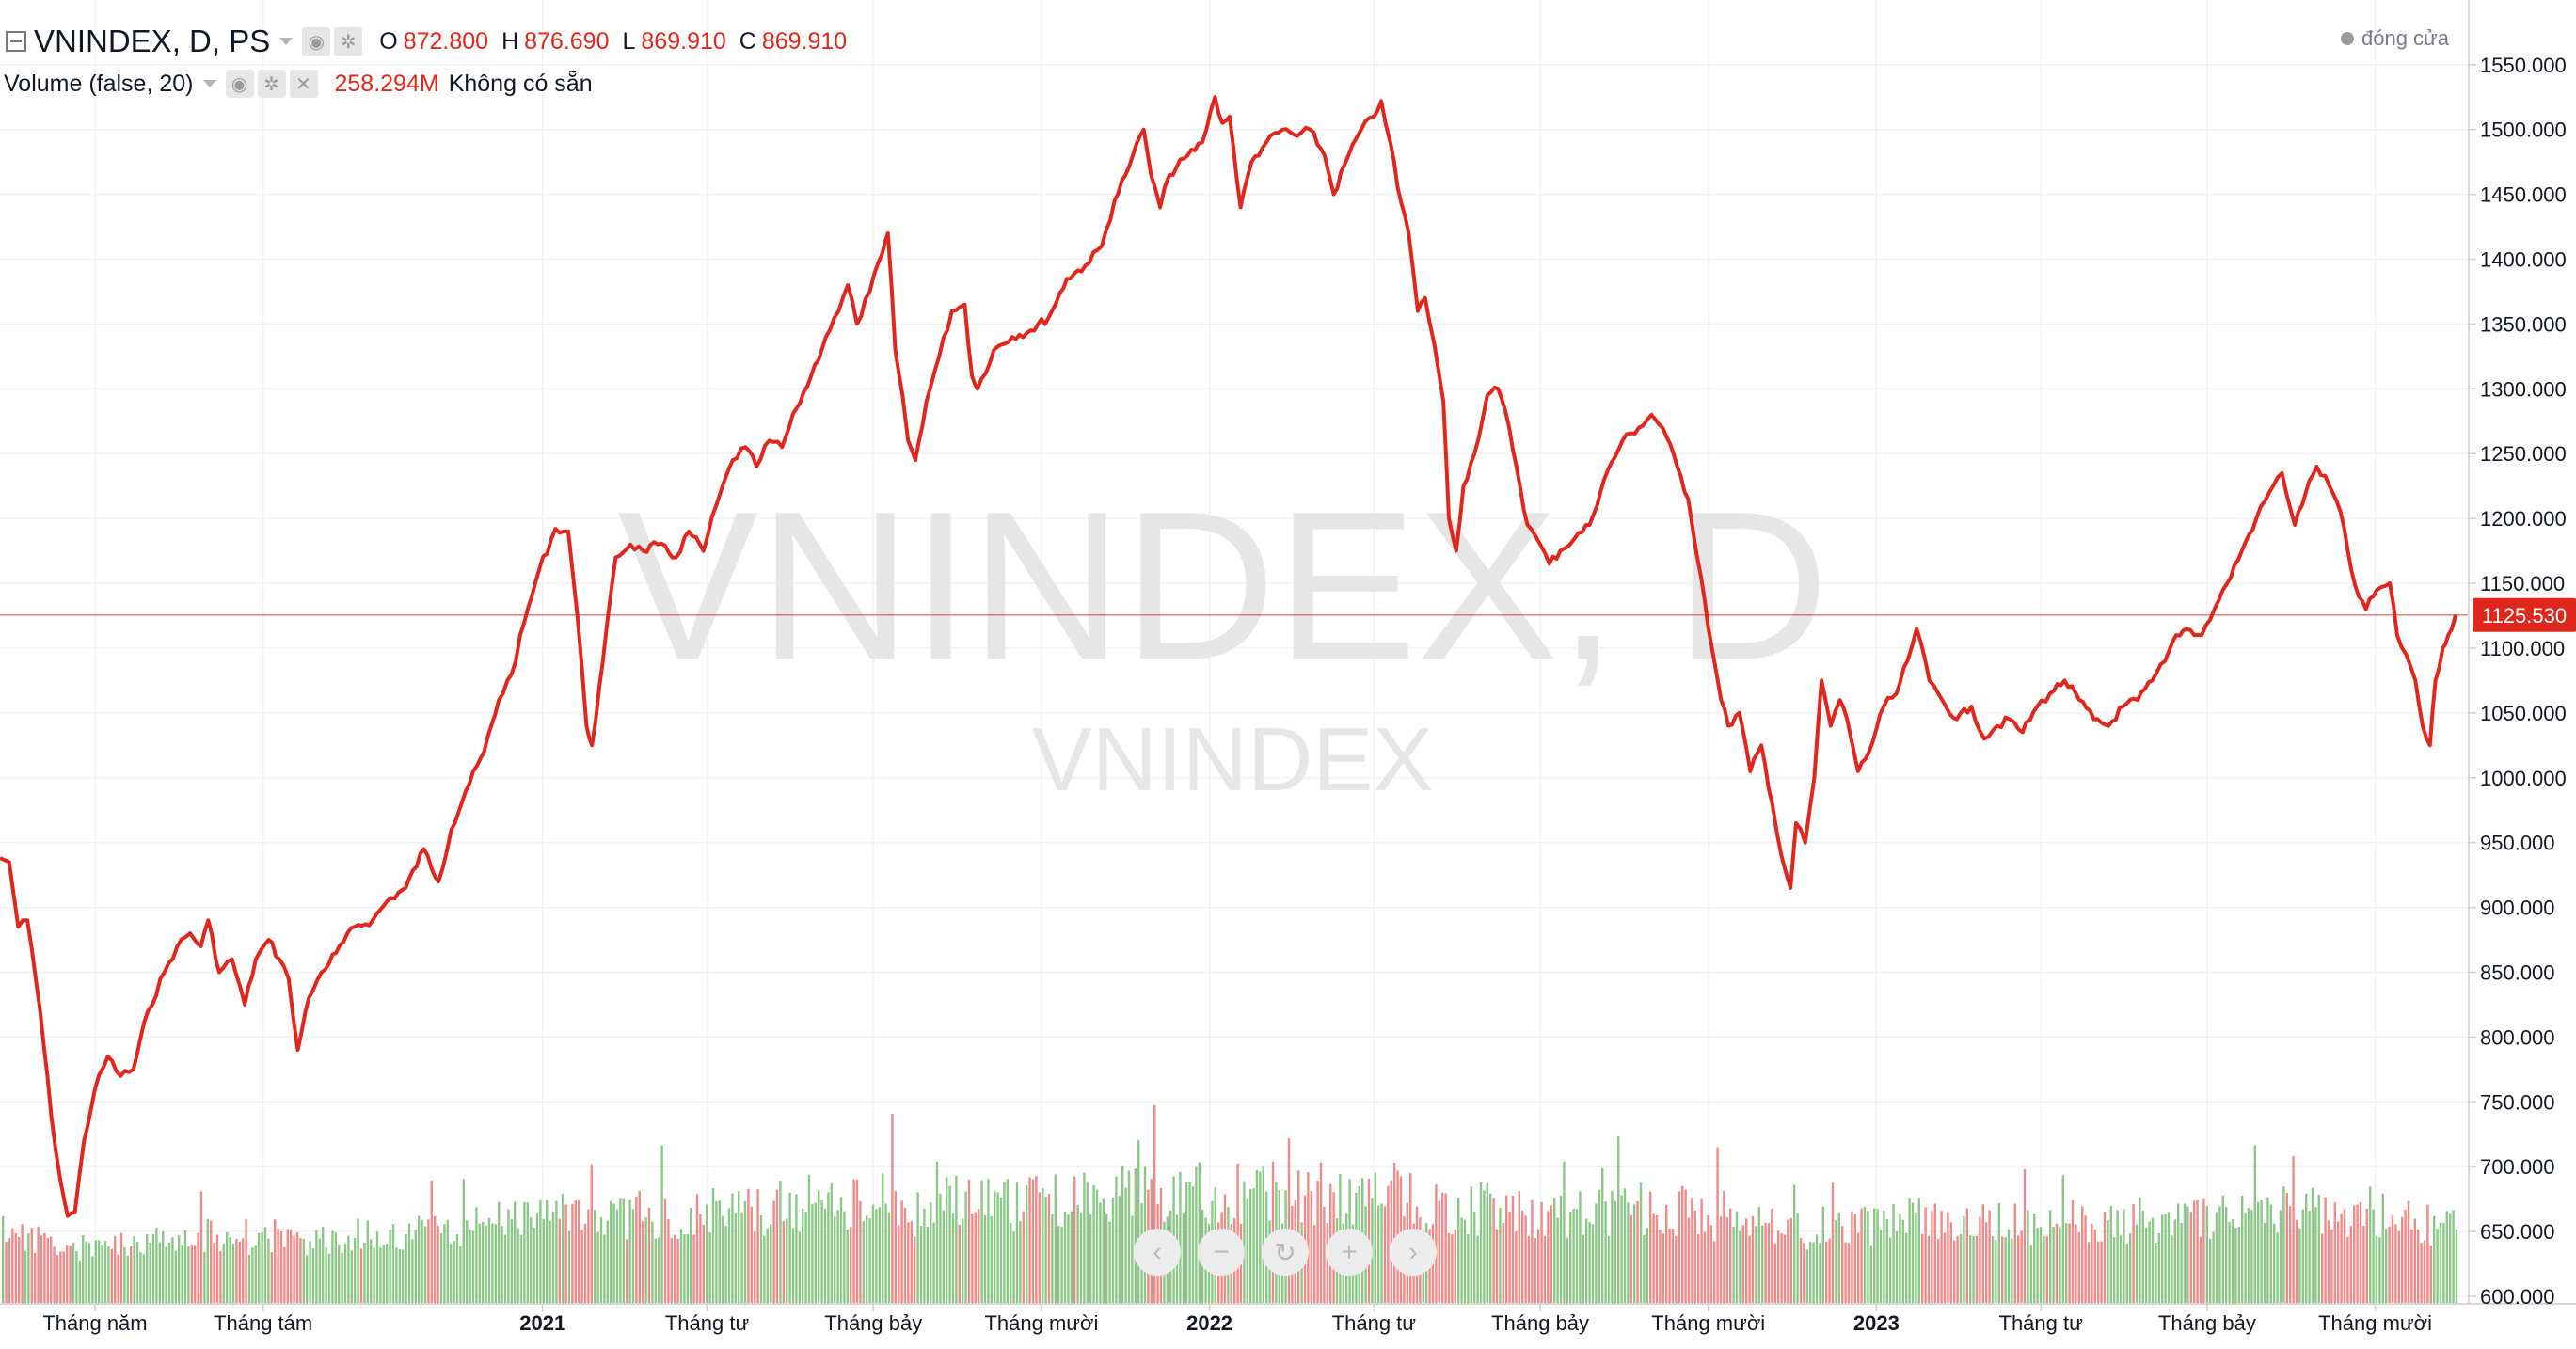 This screenshot has height=1349, width=2576. I want to click on symbol-title: VNINDEX, D, PS, so click(152, 41).